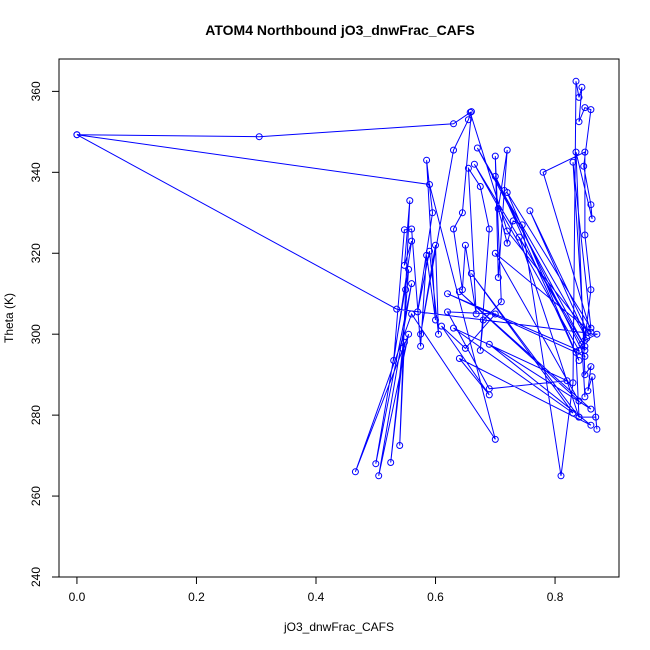 The width and height of the screenshot is (650, 650). Describe the element at coordinates (435, 597) in the screenshot. I see `x-tick-label: 0.6` at that location.